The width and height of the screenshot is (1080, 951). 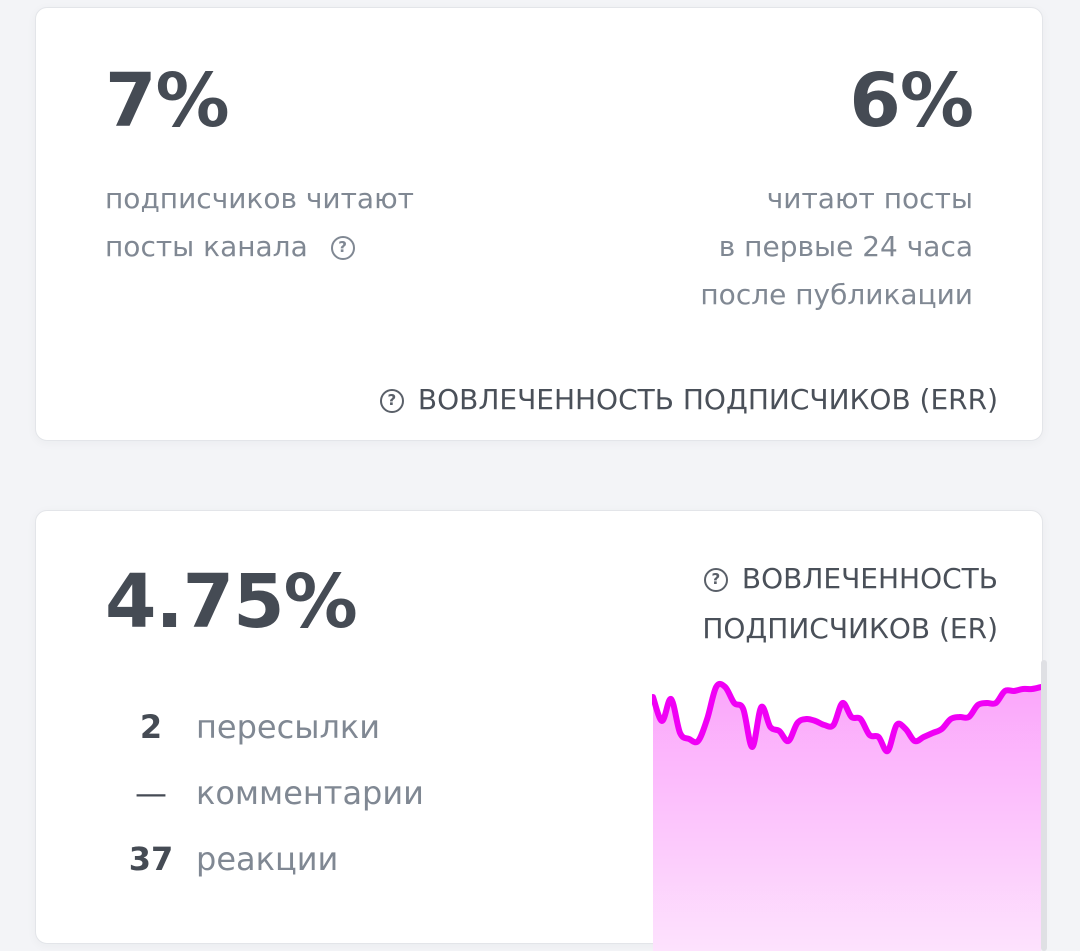 I want to click on chart-area-fill, so click(x=847, y=817).